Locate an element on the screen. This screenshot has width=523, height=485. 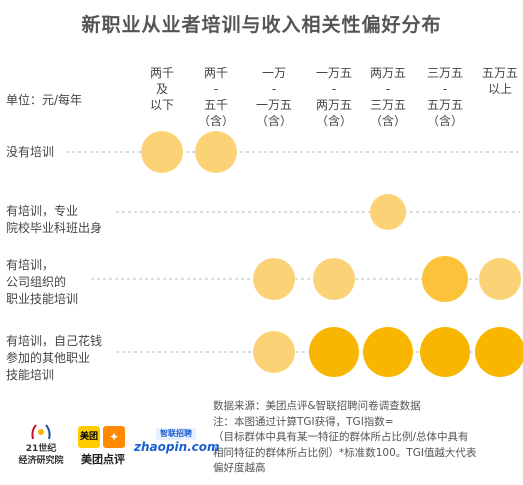
row-label-2-line-1: 公司组织的 is located at coordinates (36, 281).